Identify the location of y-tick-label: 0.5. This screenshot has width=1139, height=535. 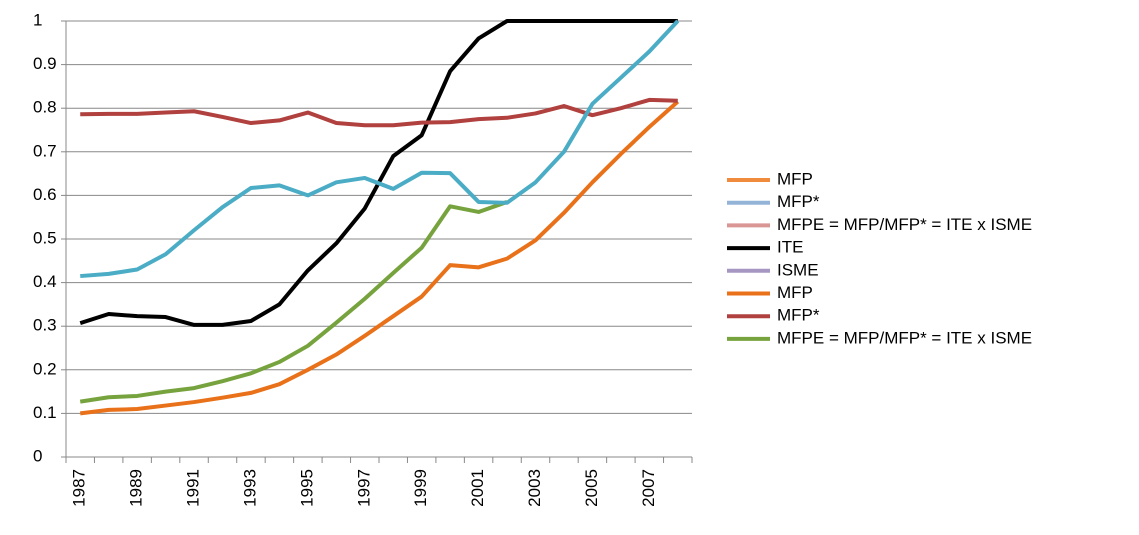
(45, 237).